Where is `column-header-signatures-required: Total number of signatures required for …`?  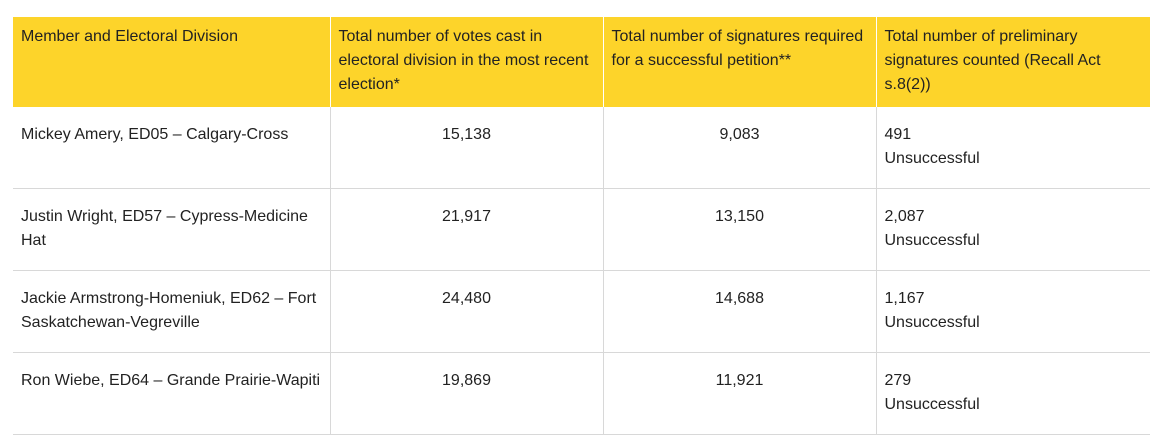 column-header-signatures-required: Total number of signatures required for … is located at coordinates (739, 62).